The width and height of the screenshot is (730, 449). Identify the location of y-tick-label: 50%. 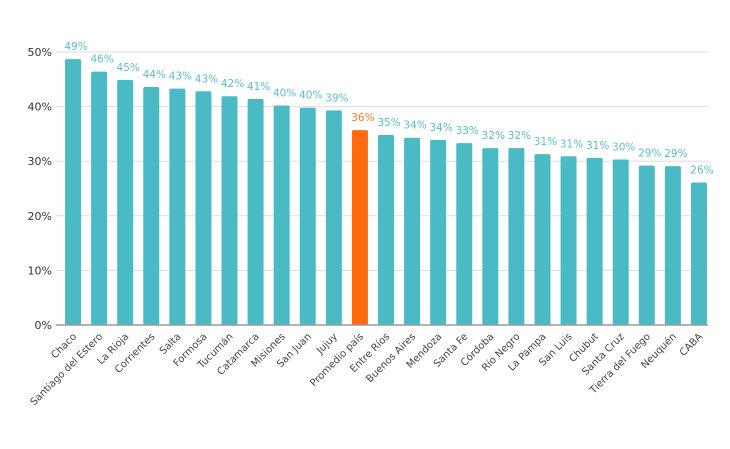
(40, 52).